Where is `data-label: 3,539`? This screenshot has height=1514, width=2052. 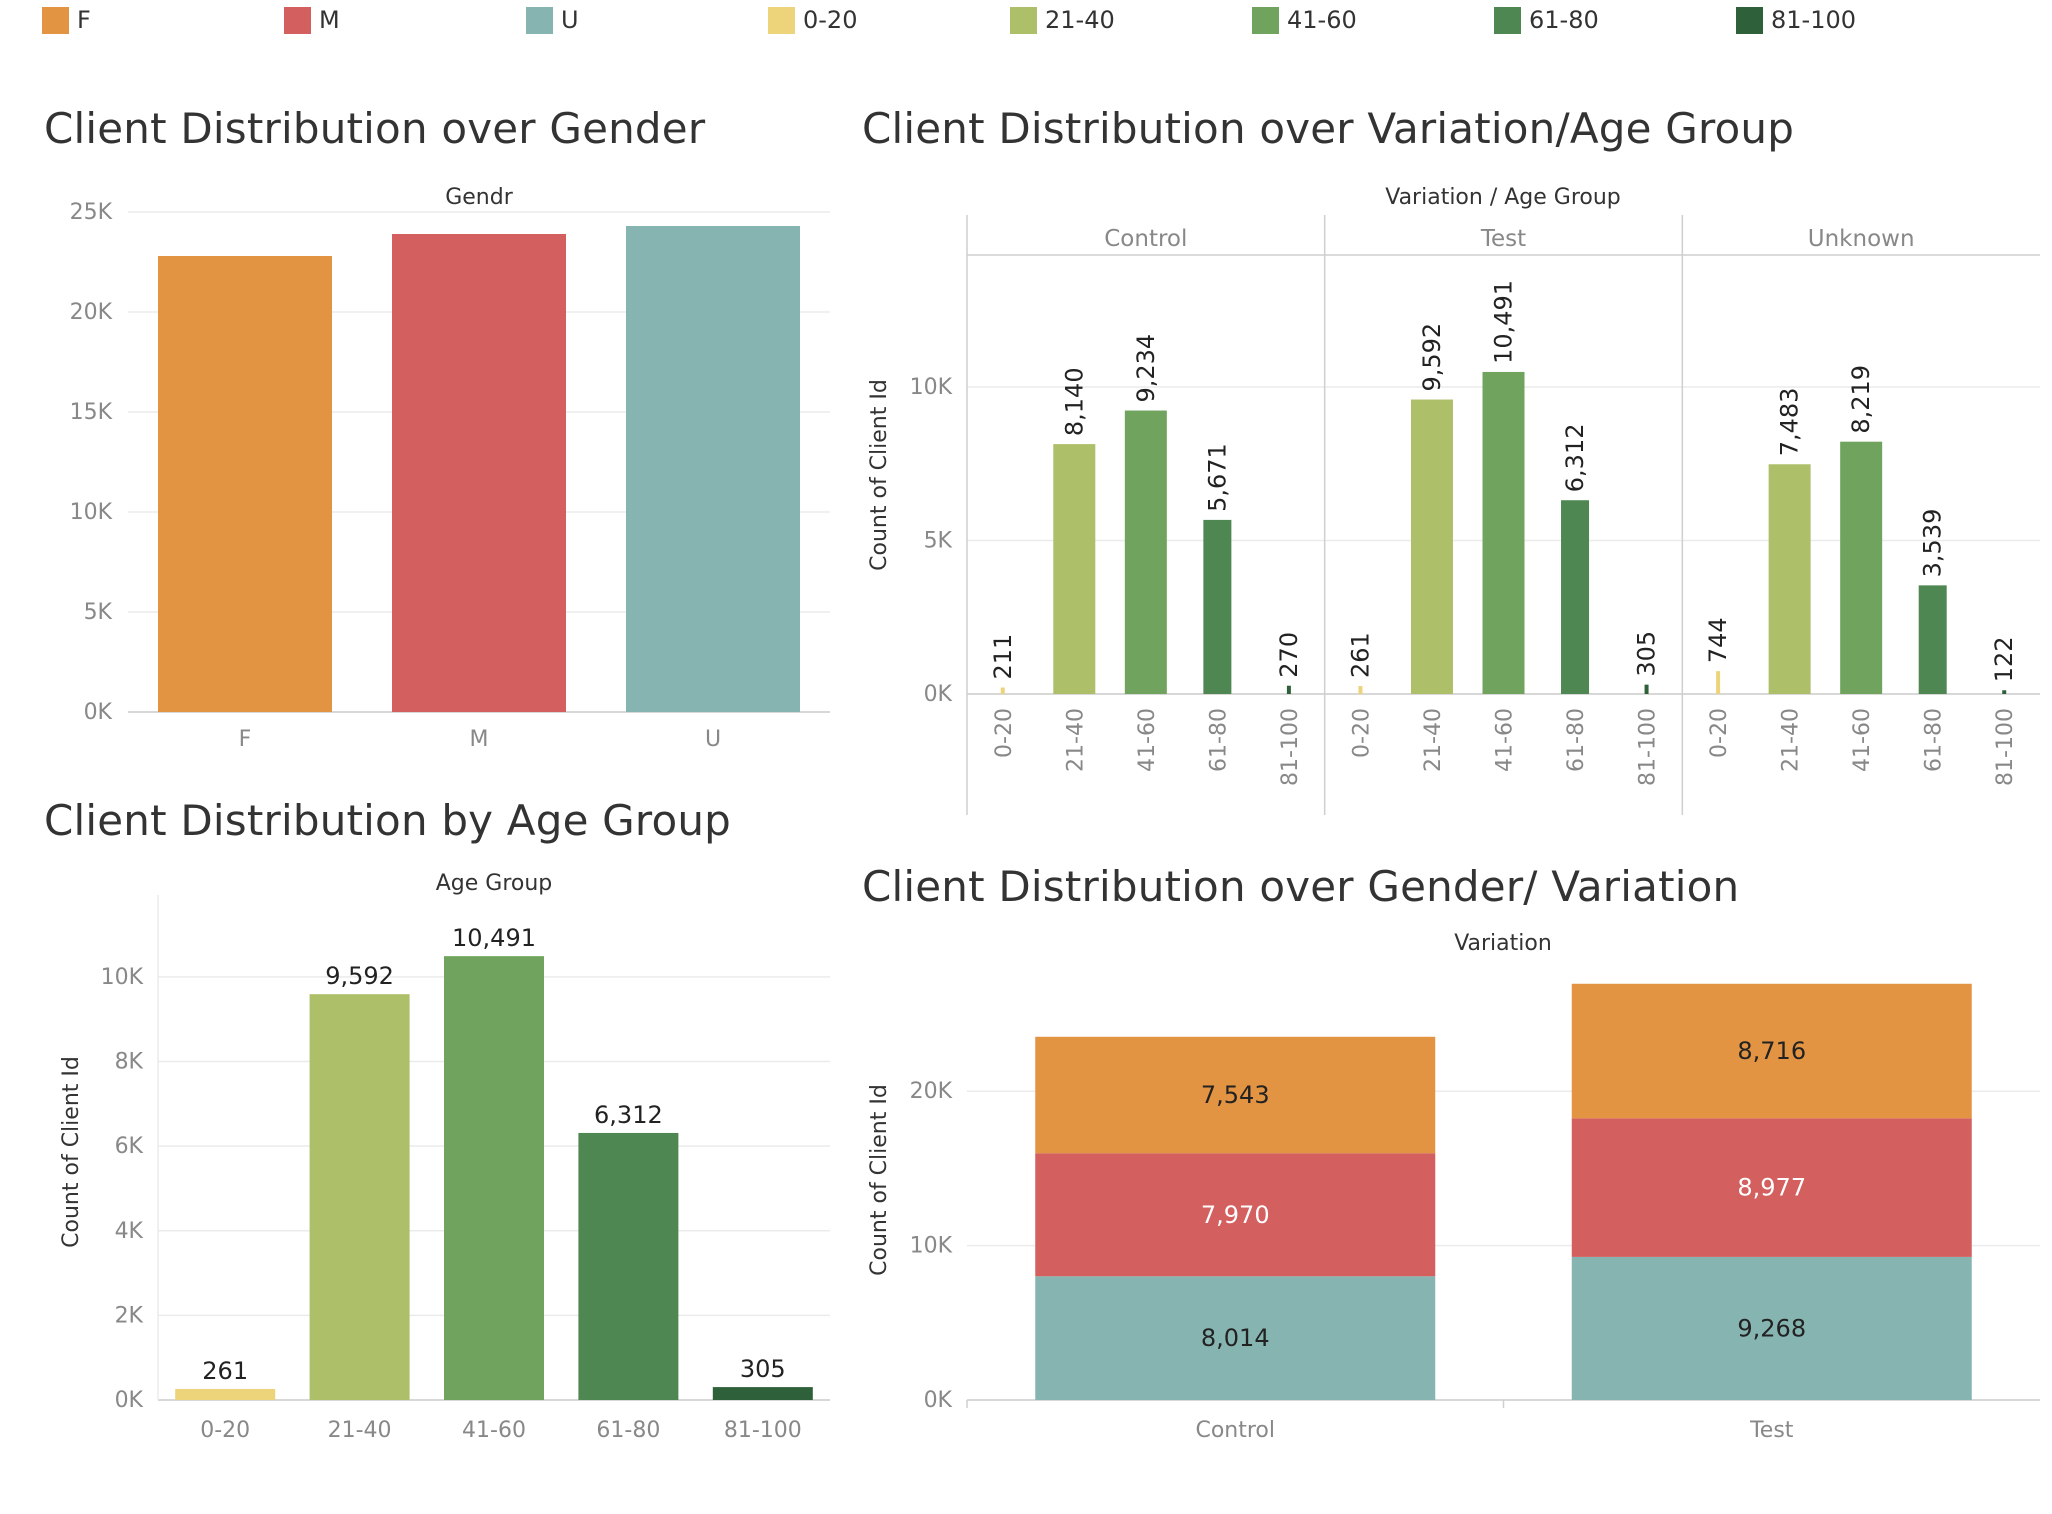
data-label: 3,539 is located at coordinates (1933, 543).